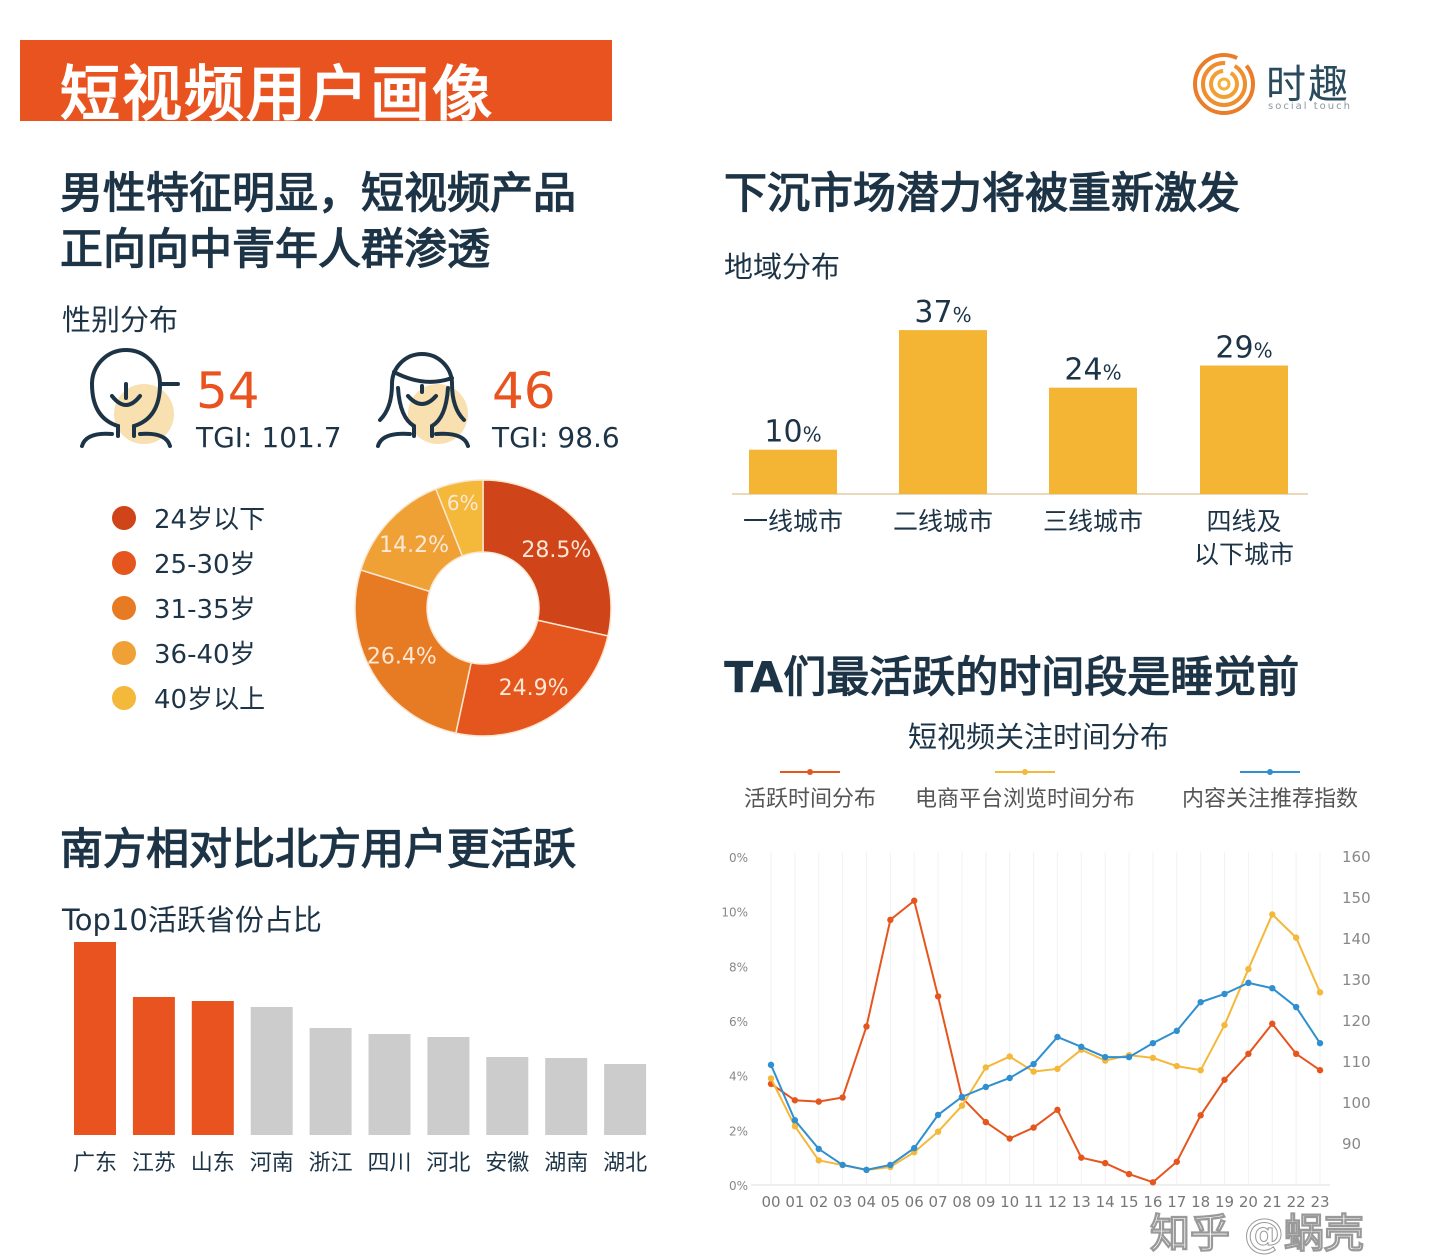 This screenshot has width=1432, height=1257. Describe the element at coordinates (1356, 857) in the screenshot. I see `y-right-tick-label: 160` at that location.